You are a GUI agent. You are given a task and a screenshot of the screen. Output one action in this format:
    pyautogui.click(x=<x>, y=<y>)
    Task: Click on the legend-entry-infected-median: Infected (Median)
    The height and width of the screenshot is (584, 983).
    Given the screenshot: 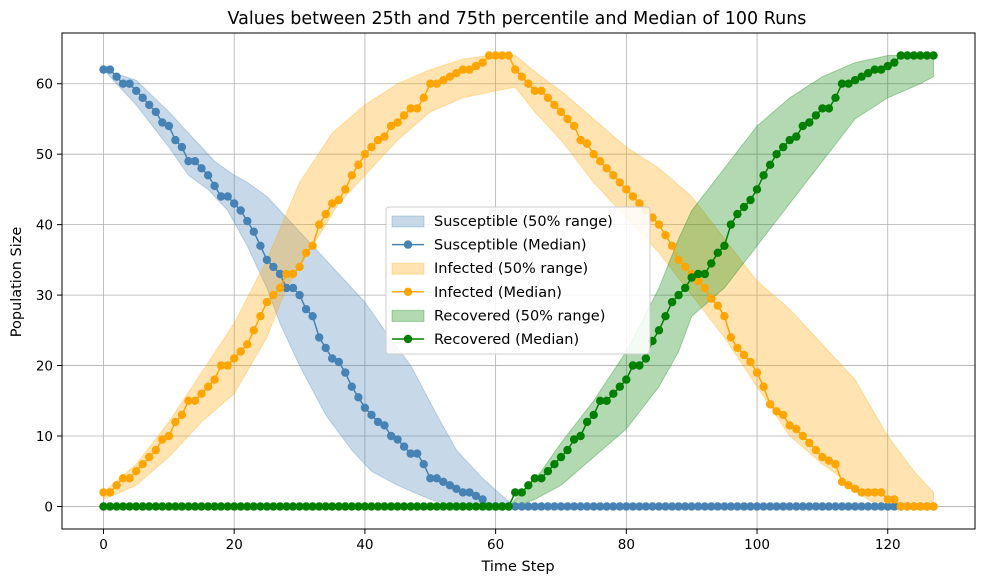 What is the action you would take?
    pyautogui.click(x=477, y=293)
    